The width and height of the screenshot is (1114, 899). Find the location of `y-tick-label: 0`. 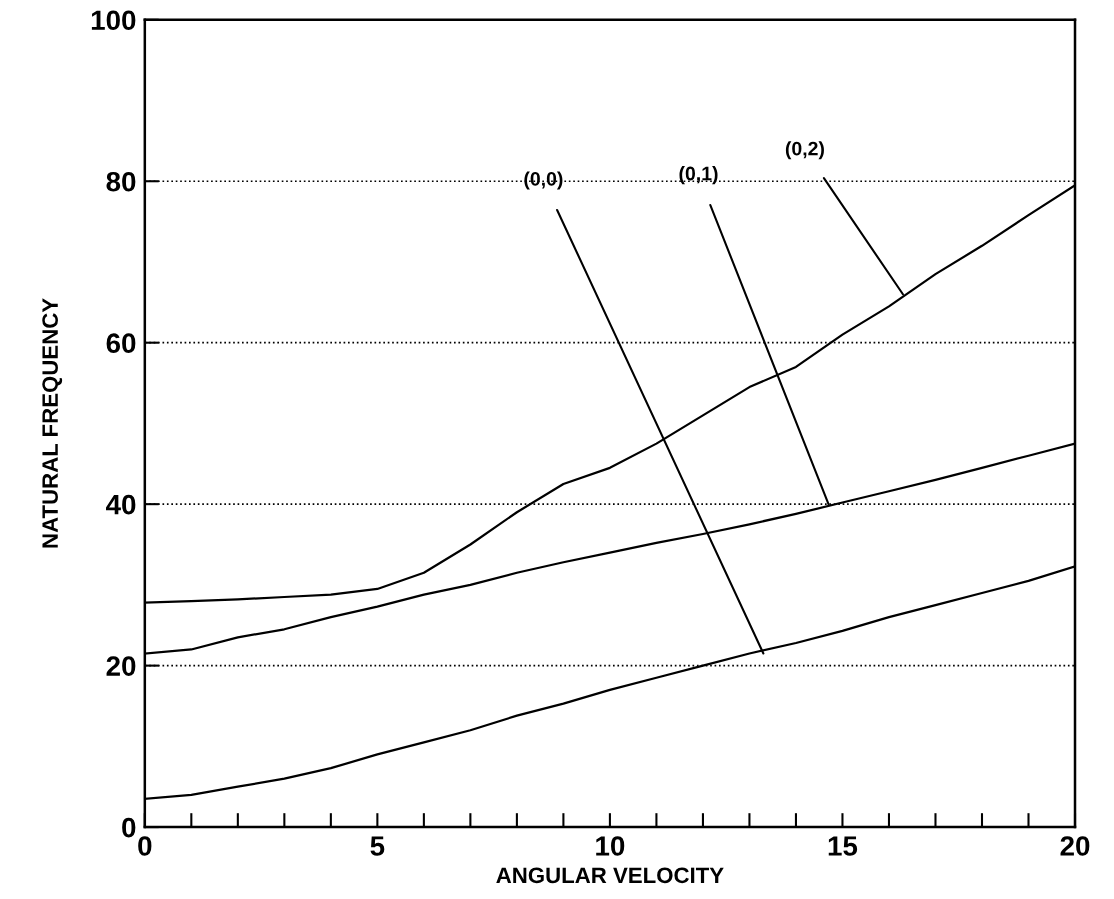

y-tick-label: 0 is located at coordinates (129, 827).